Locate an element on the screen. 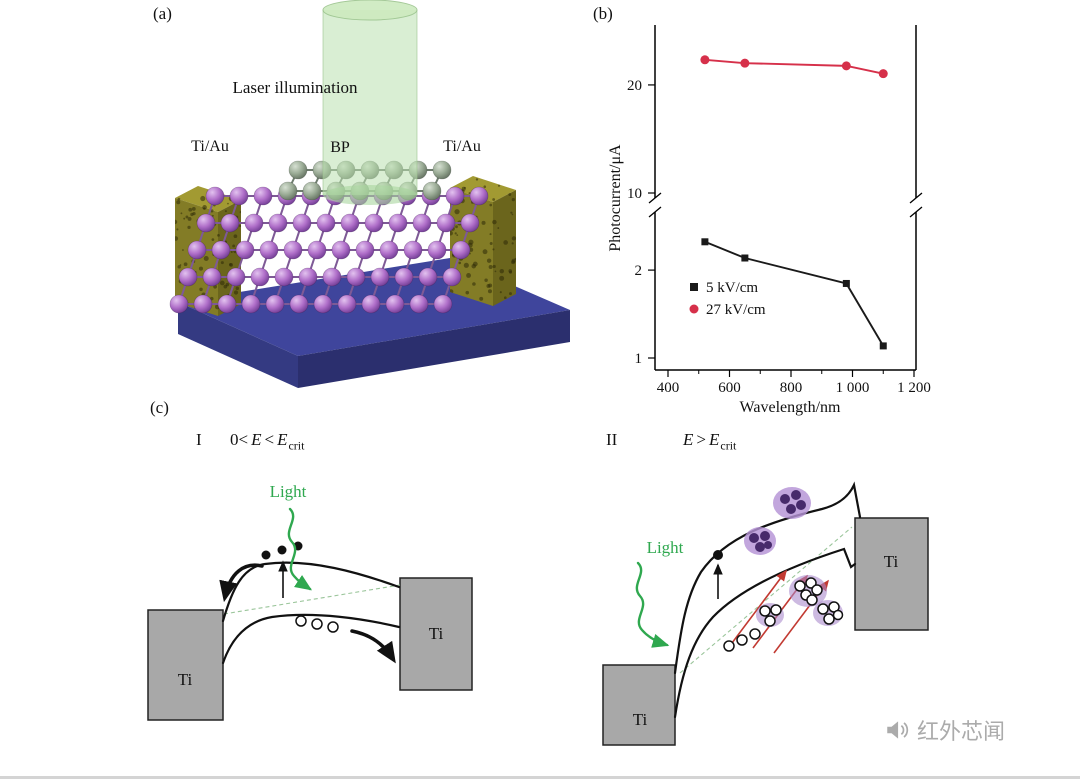 The width and height of the screenshot is (1080, 782). tiau-left-label: Ti/Au is located at coordinates (210, 146).